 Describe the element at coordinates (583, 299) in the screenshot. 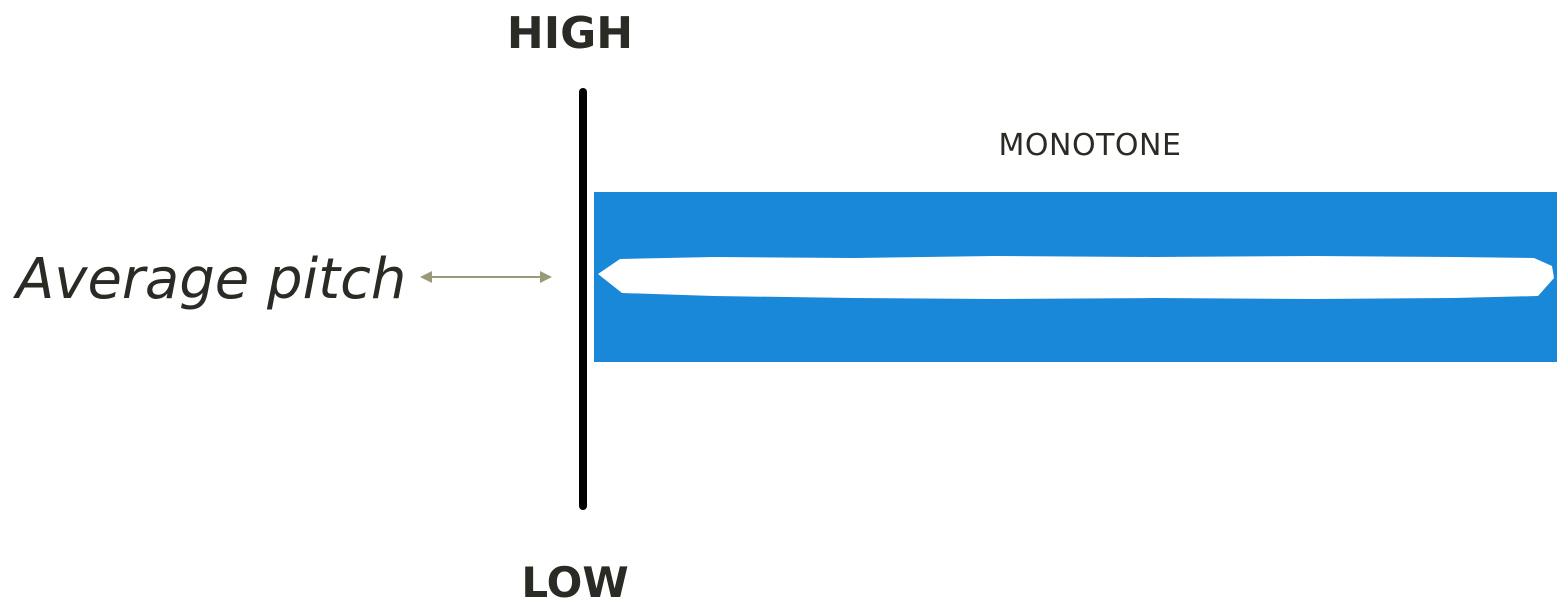

I see `pitch-axis-line` at that location.